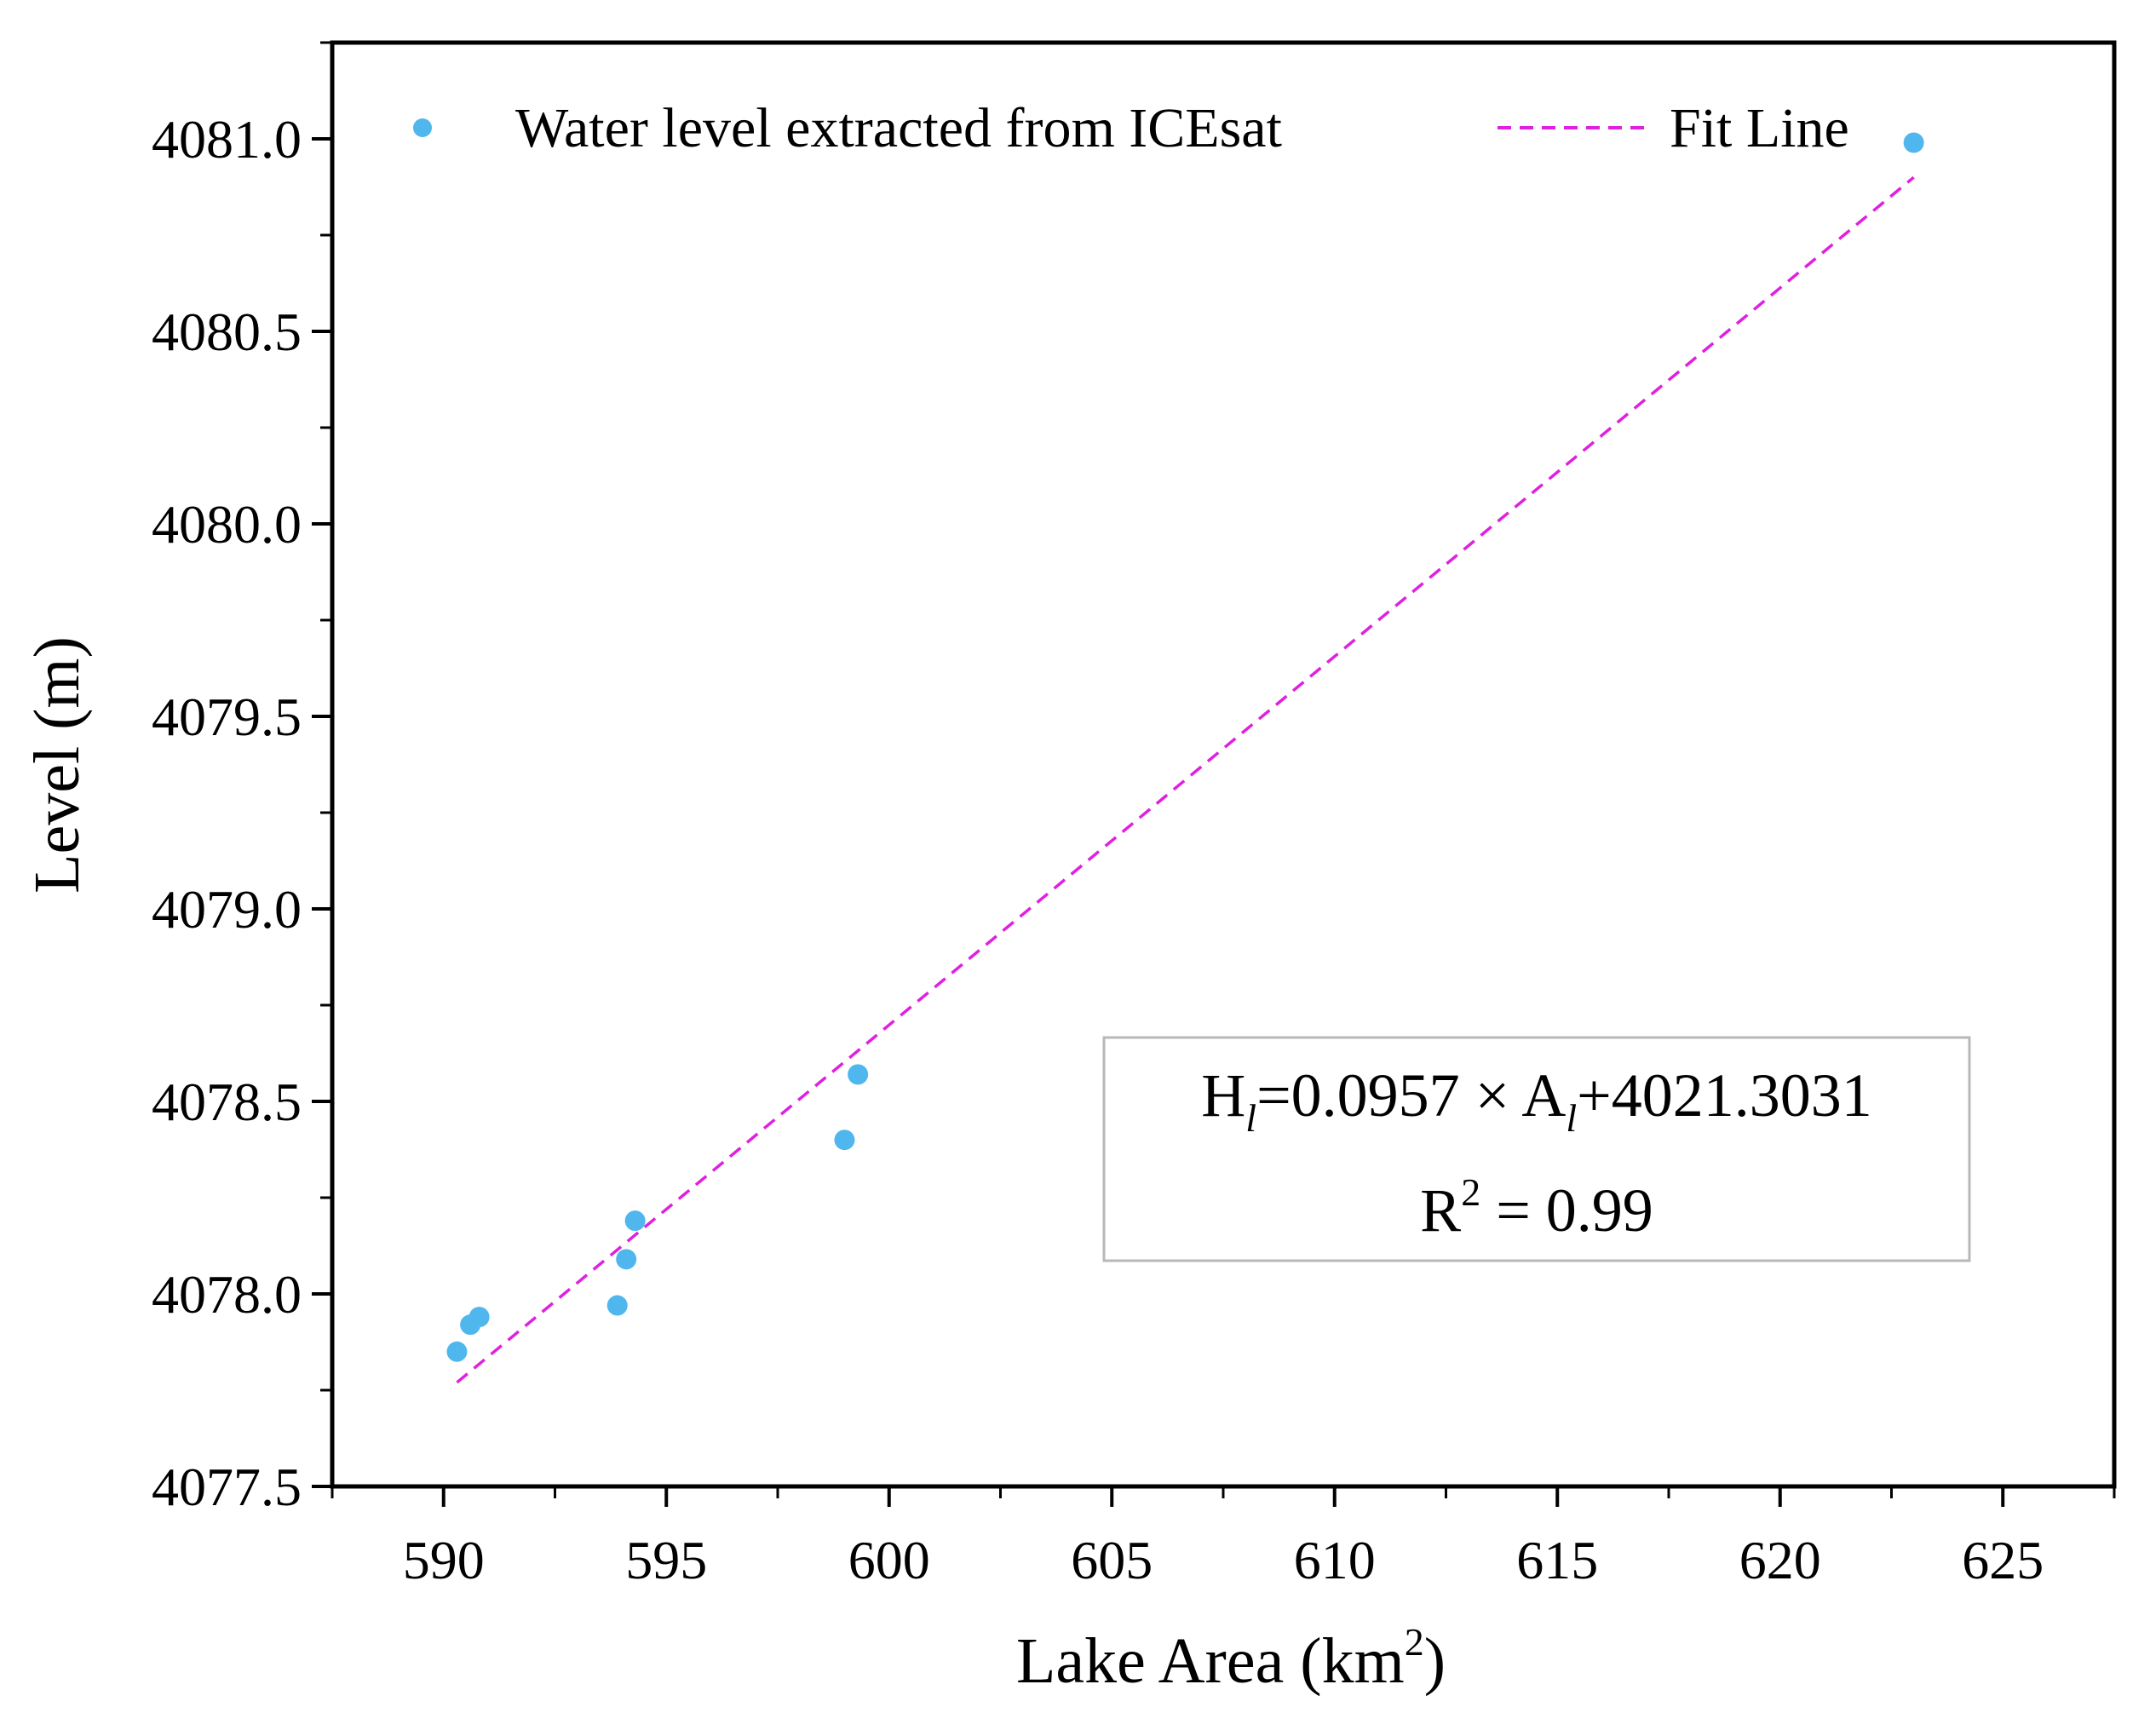  What do you see at coordinates (1112, 1560) in the screenshot?
I see `x-tick-label: 605` at bounding box center [1112, 1560].